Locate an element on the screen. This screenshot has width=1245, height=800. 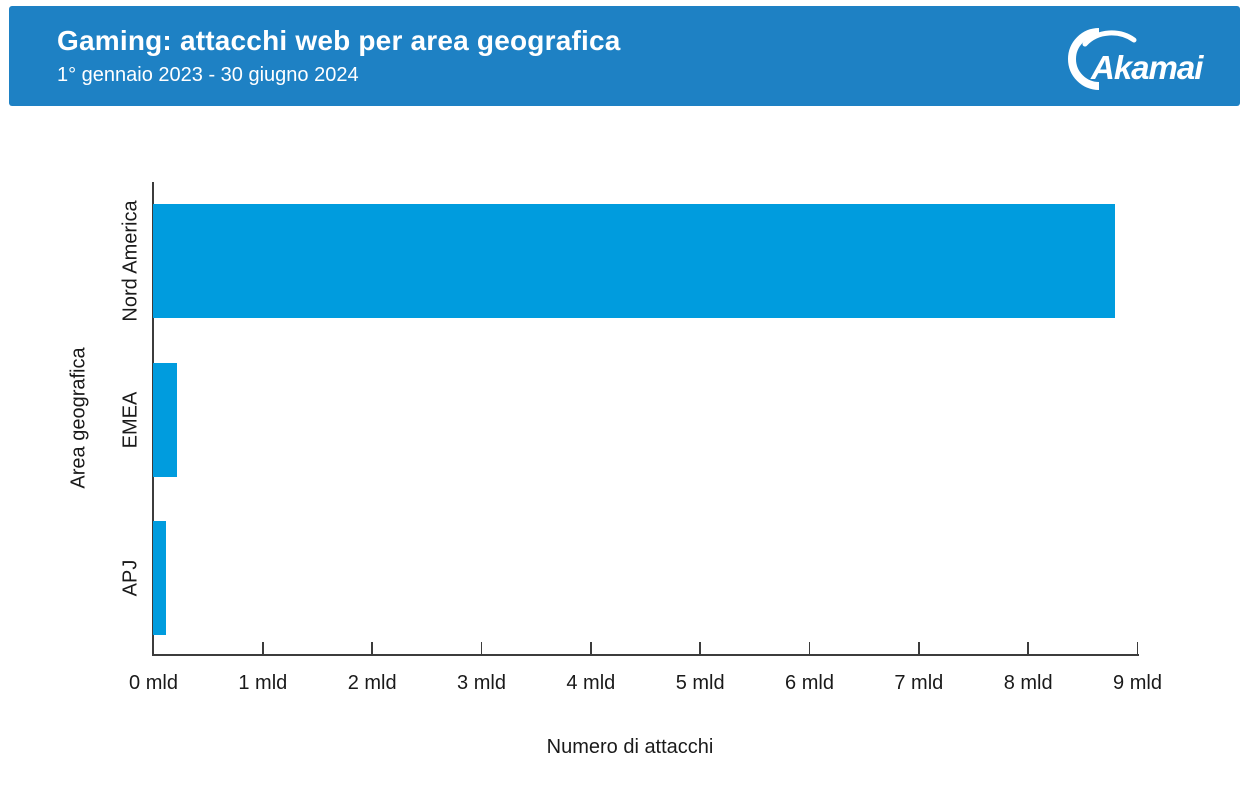
akamai-swirl-icon is located at coordinates (1102, 59).